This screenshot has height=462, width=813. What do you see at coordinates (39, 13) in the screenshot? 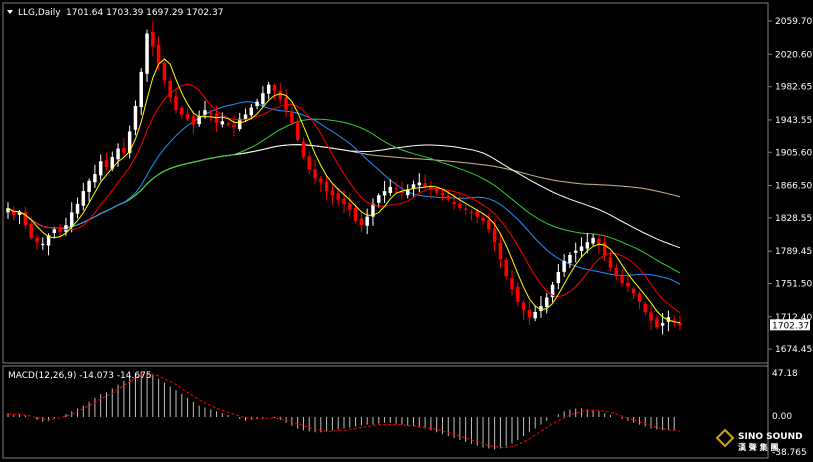
I see `symbol-label: LLG,Daily` at bounding box center [39, 13].